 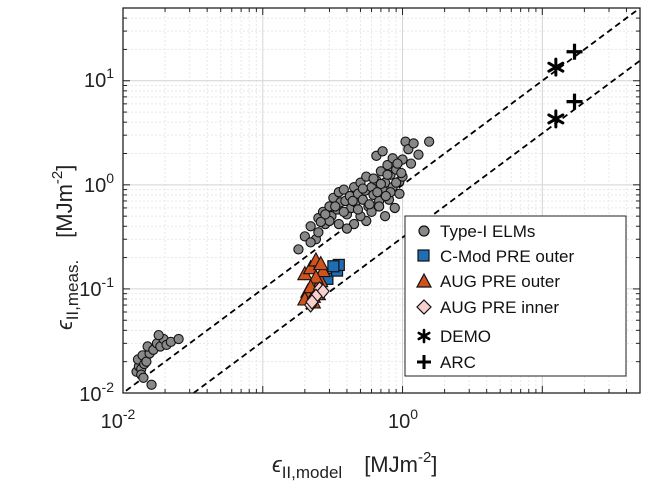 What do you see at coordinates (333, 266) in the screenshot?
I see `cmod-pre-outer-point` at bounding box center [333, 266].